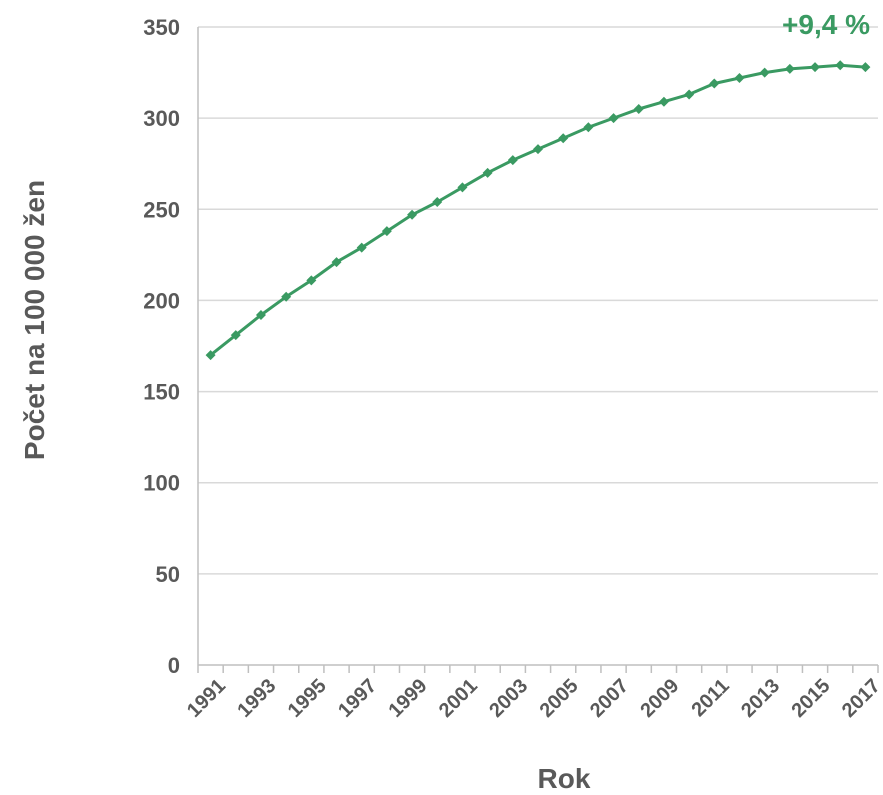  I want to click on x-tick-label: 1997, so click(357, 698).